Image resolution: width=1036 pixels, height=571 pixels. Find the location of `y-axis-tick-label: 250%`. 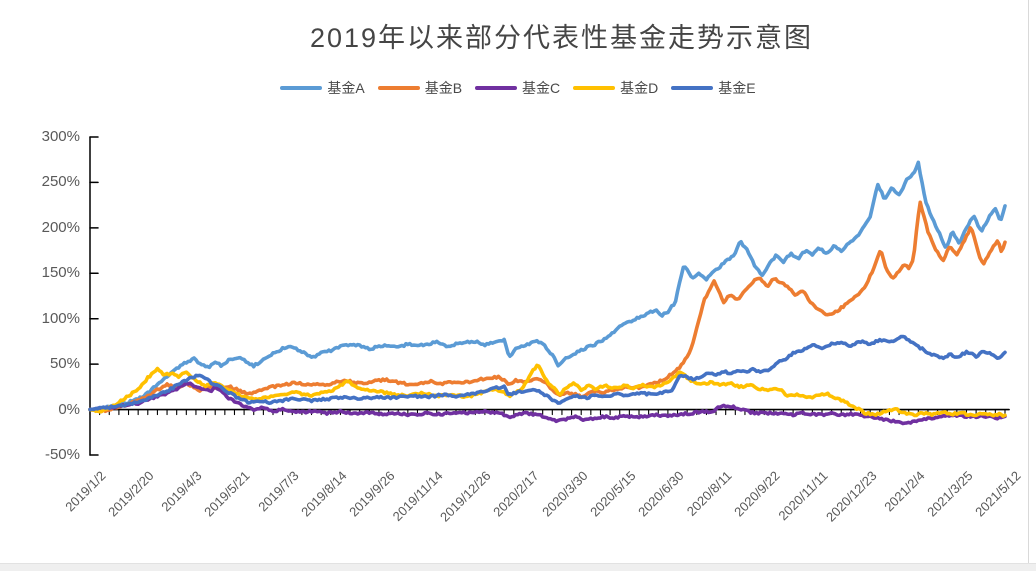

y-axis-tick-label: 250% is located at coordinates (60, 182).